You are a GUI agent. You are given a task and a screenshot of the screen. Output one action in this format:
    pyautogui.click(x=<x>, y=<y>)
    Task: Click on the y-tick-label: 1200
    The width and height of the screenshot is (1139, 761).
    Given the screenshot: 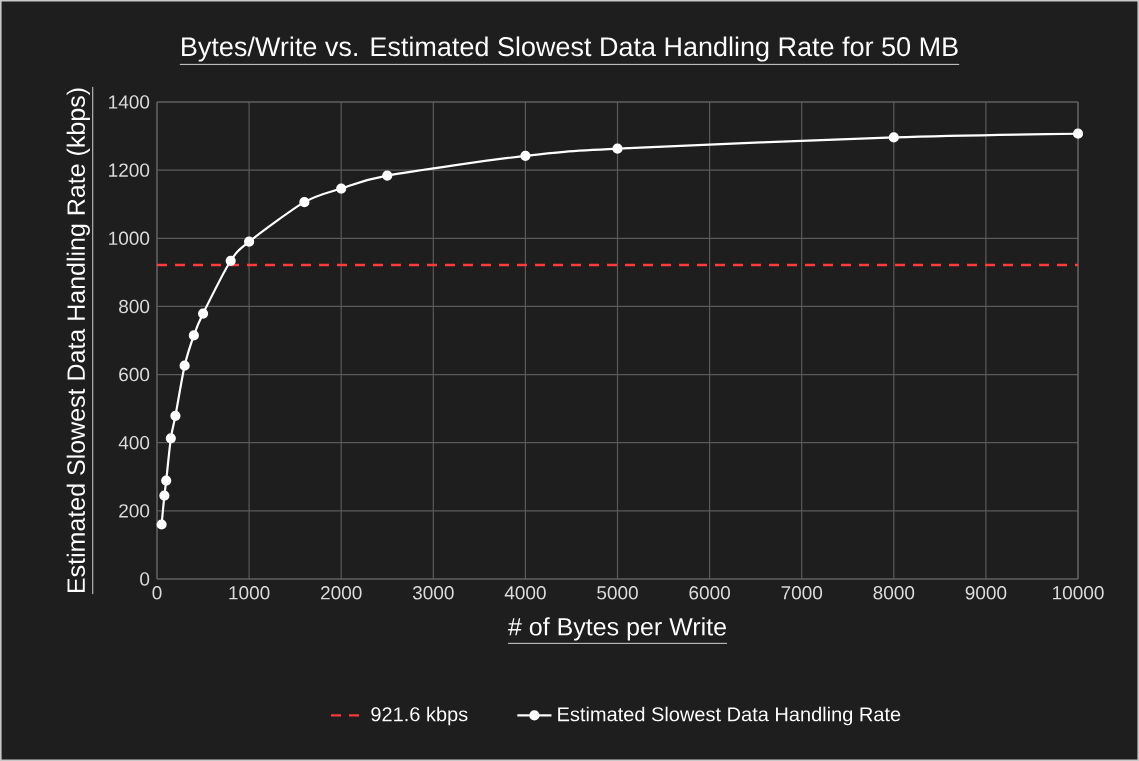 What is the action you would take?
    pyautogui.click(x=129, y=170)
    